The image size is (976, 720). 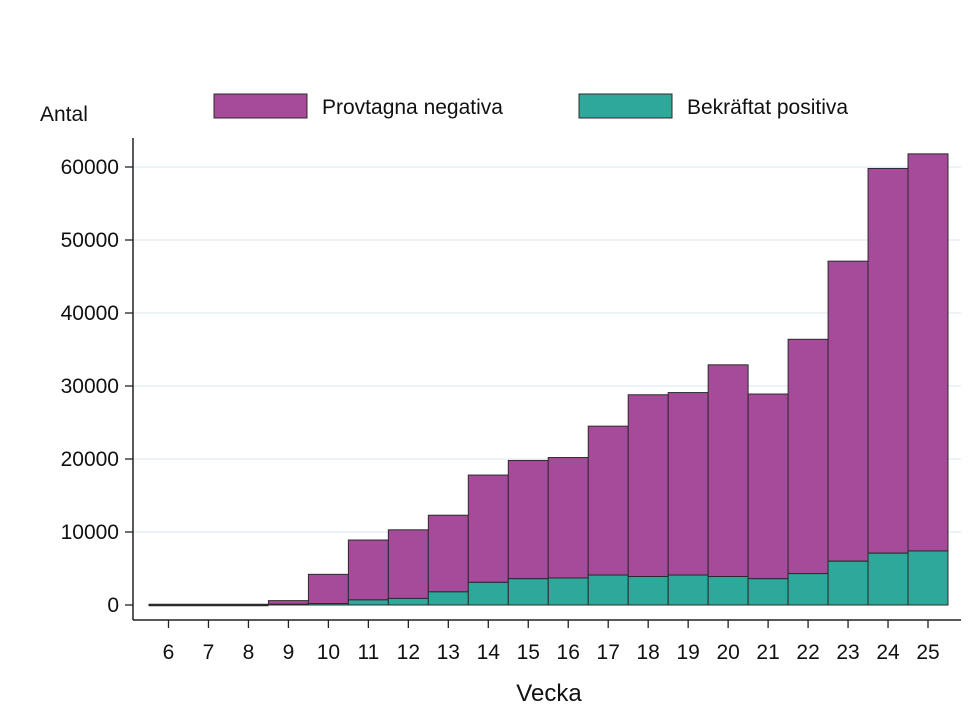 I want to click on y-axis-title: Antal, so click(x=64, y=114).